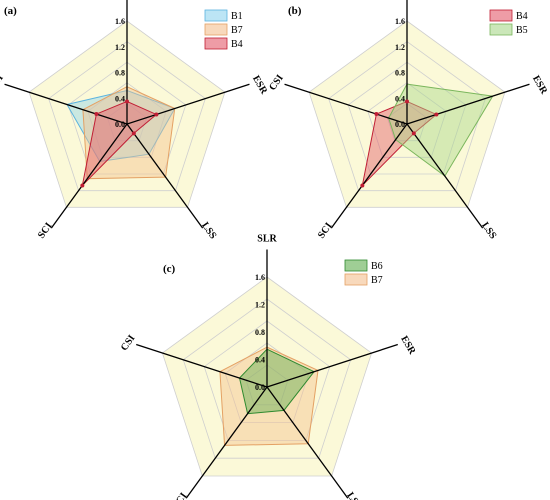 The image size is (550, 500). I want to click on series-area-b5, so click(441, 130).